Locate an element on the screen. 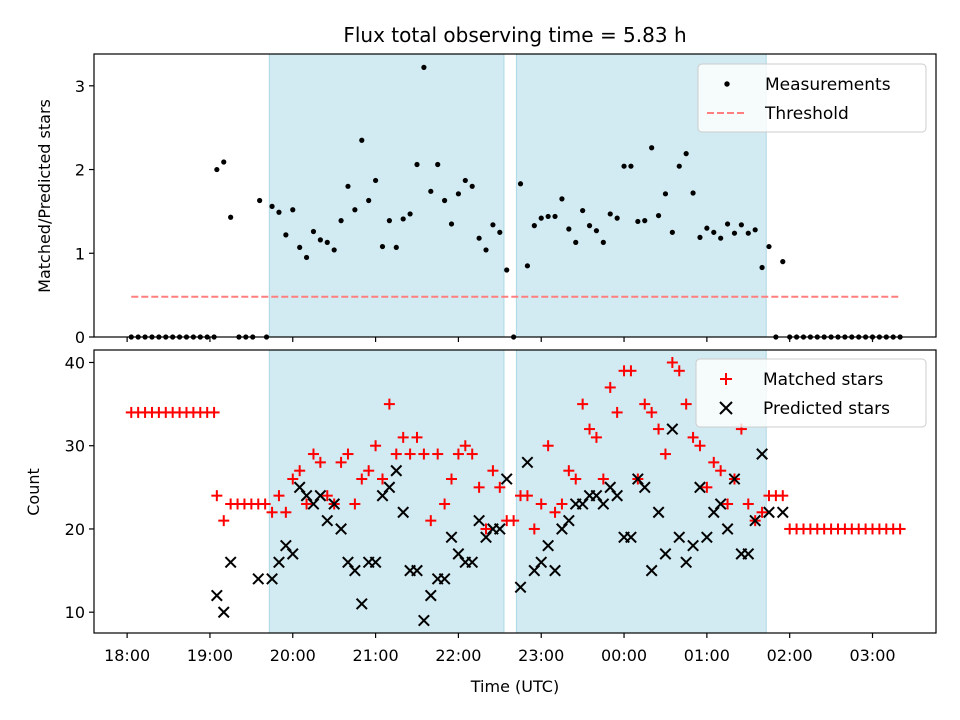 The width and height of the screenshot is (960, 720). legend-predicted-marker is located at coordinates (726, 408).